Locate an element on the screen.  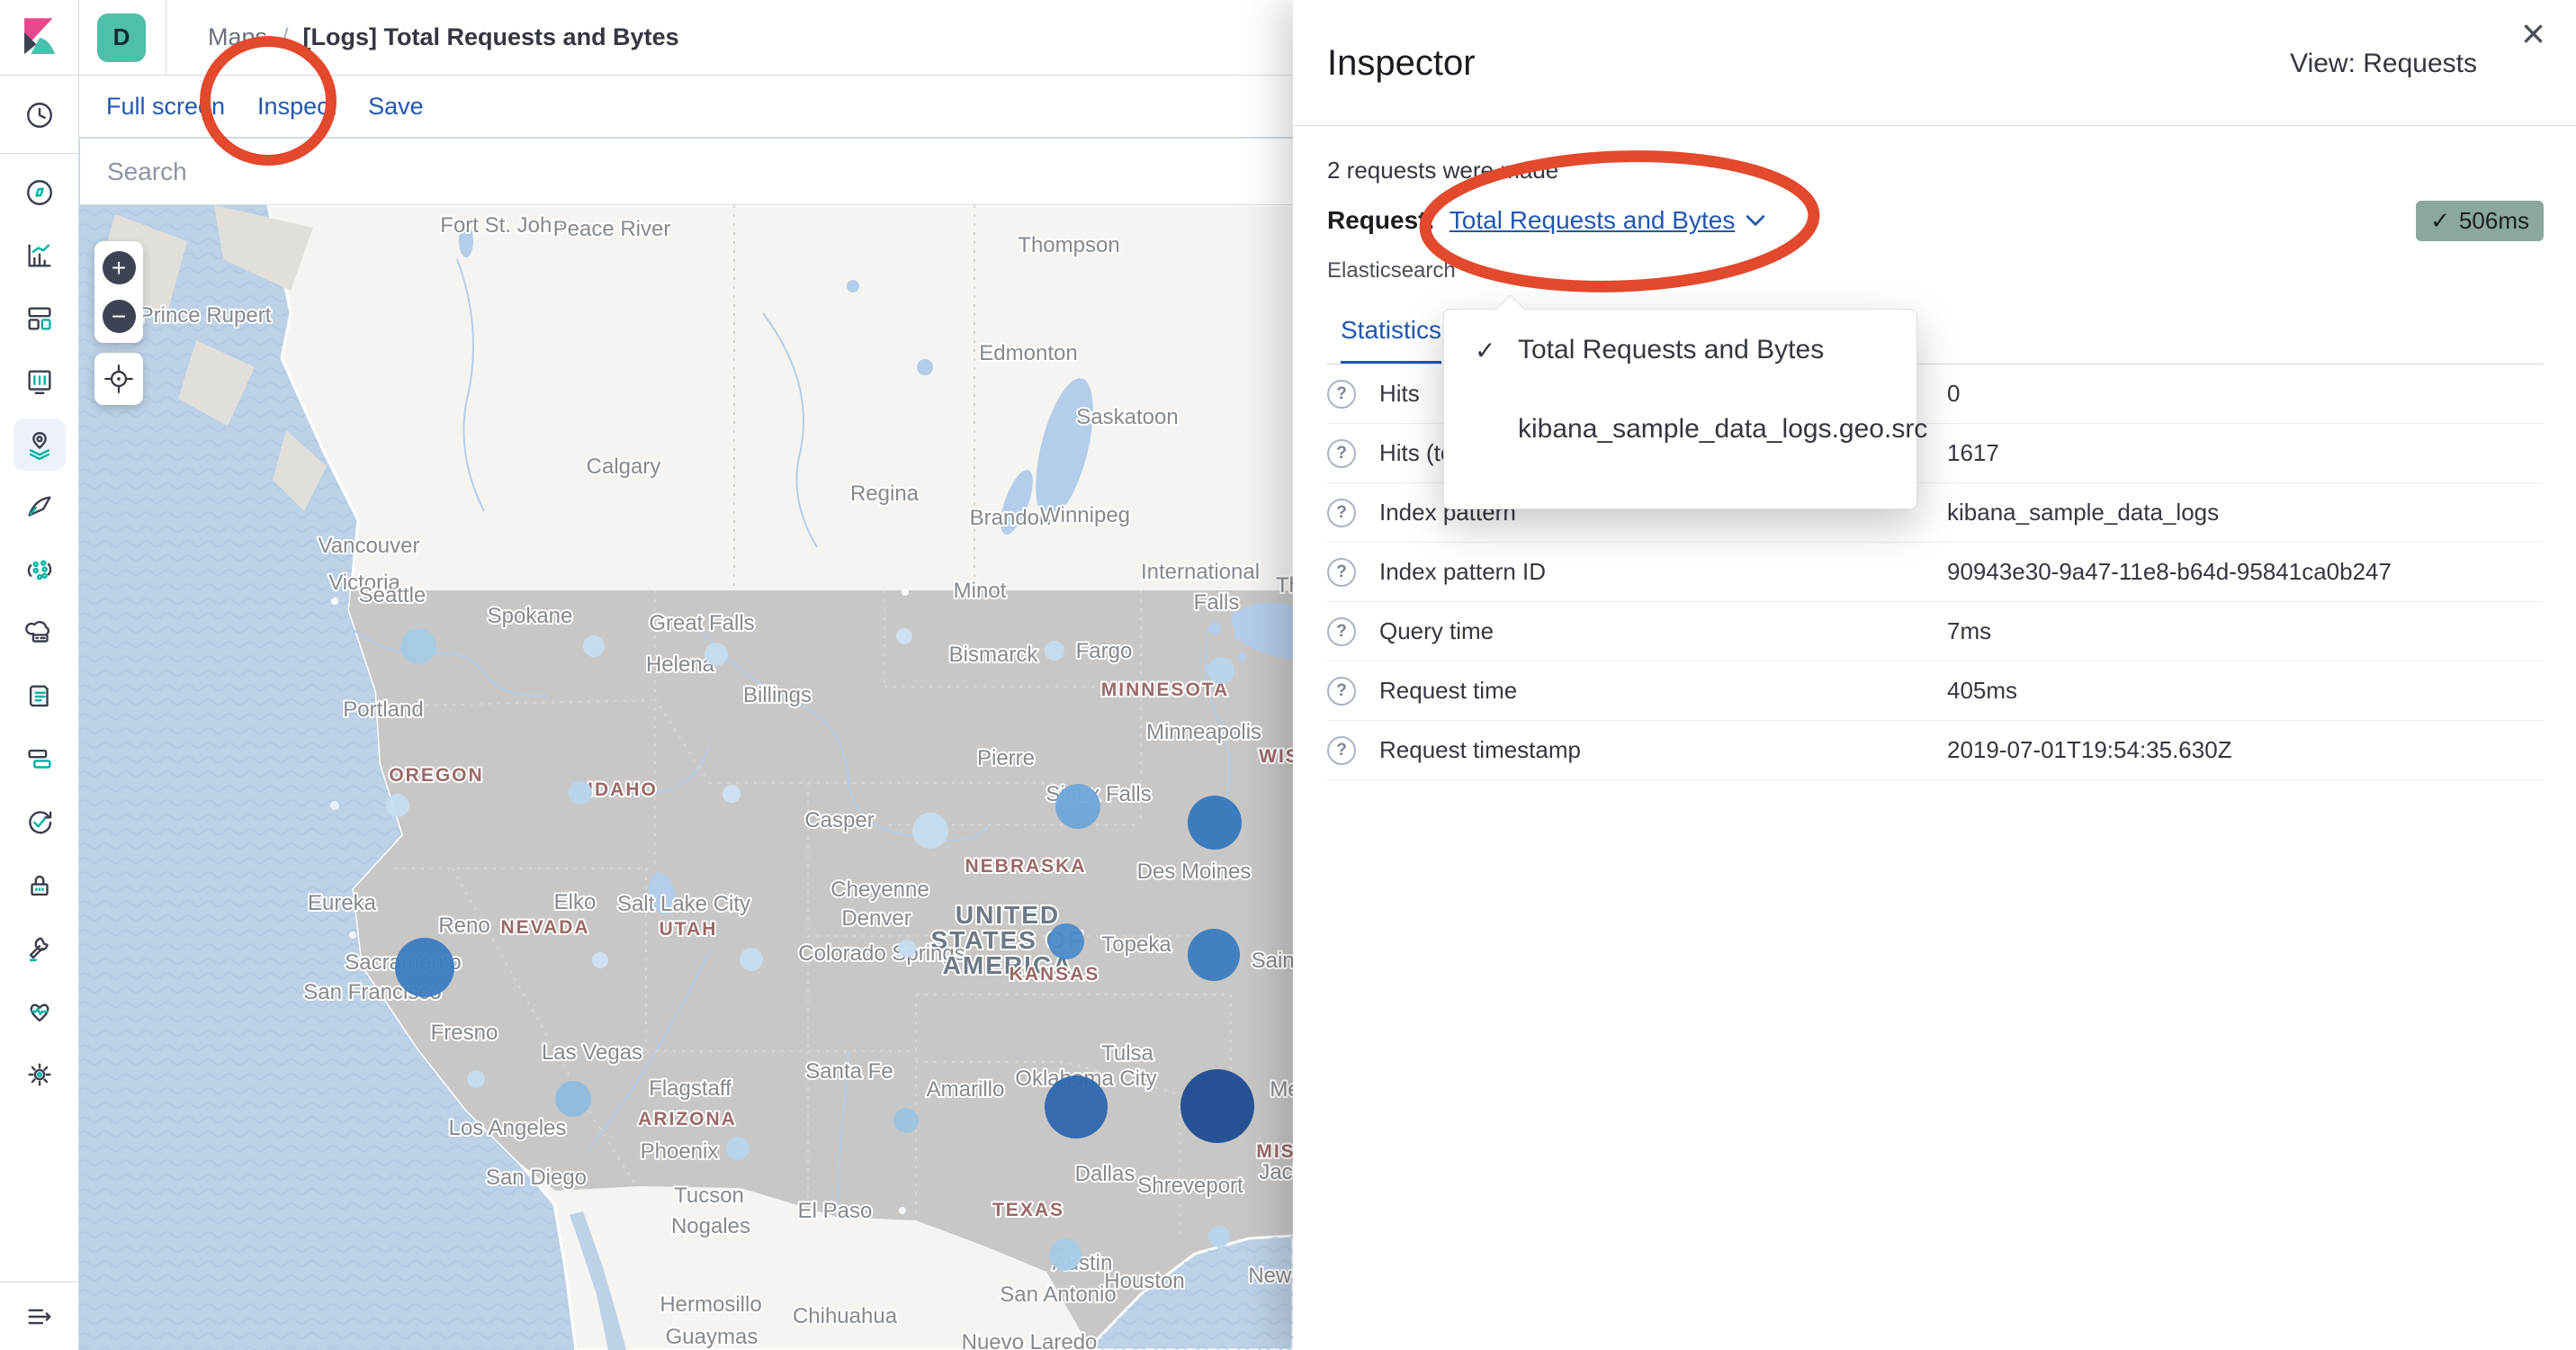
request-description: Elasticsearch is located at coordinates (1392, 270).